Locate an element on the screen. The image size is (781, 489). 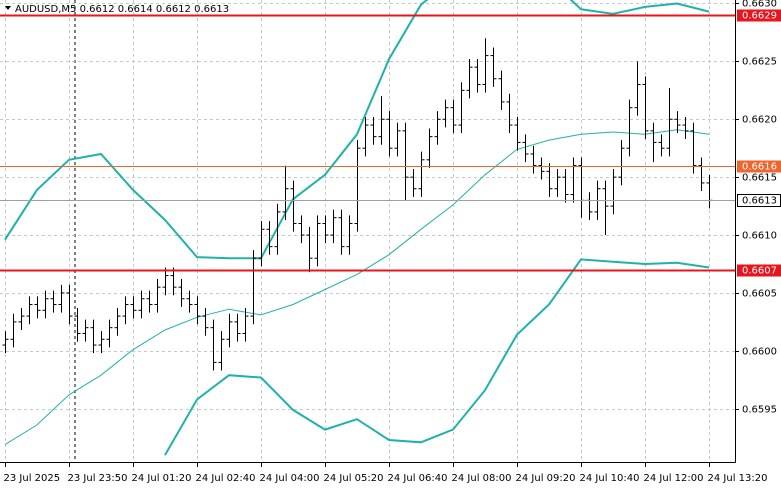
y-tick-label: 0.6625 is located at coordinates (759, 62).